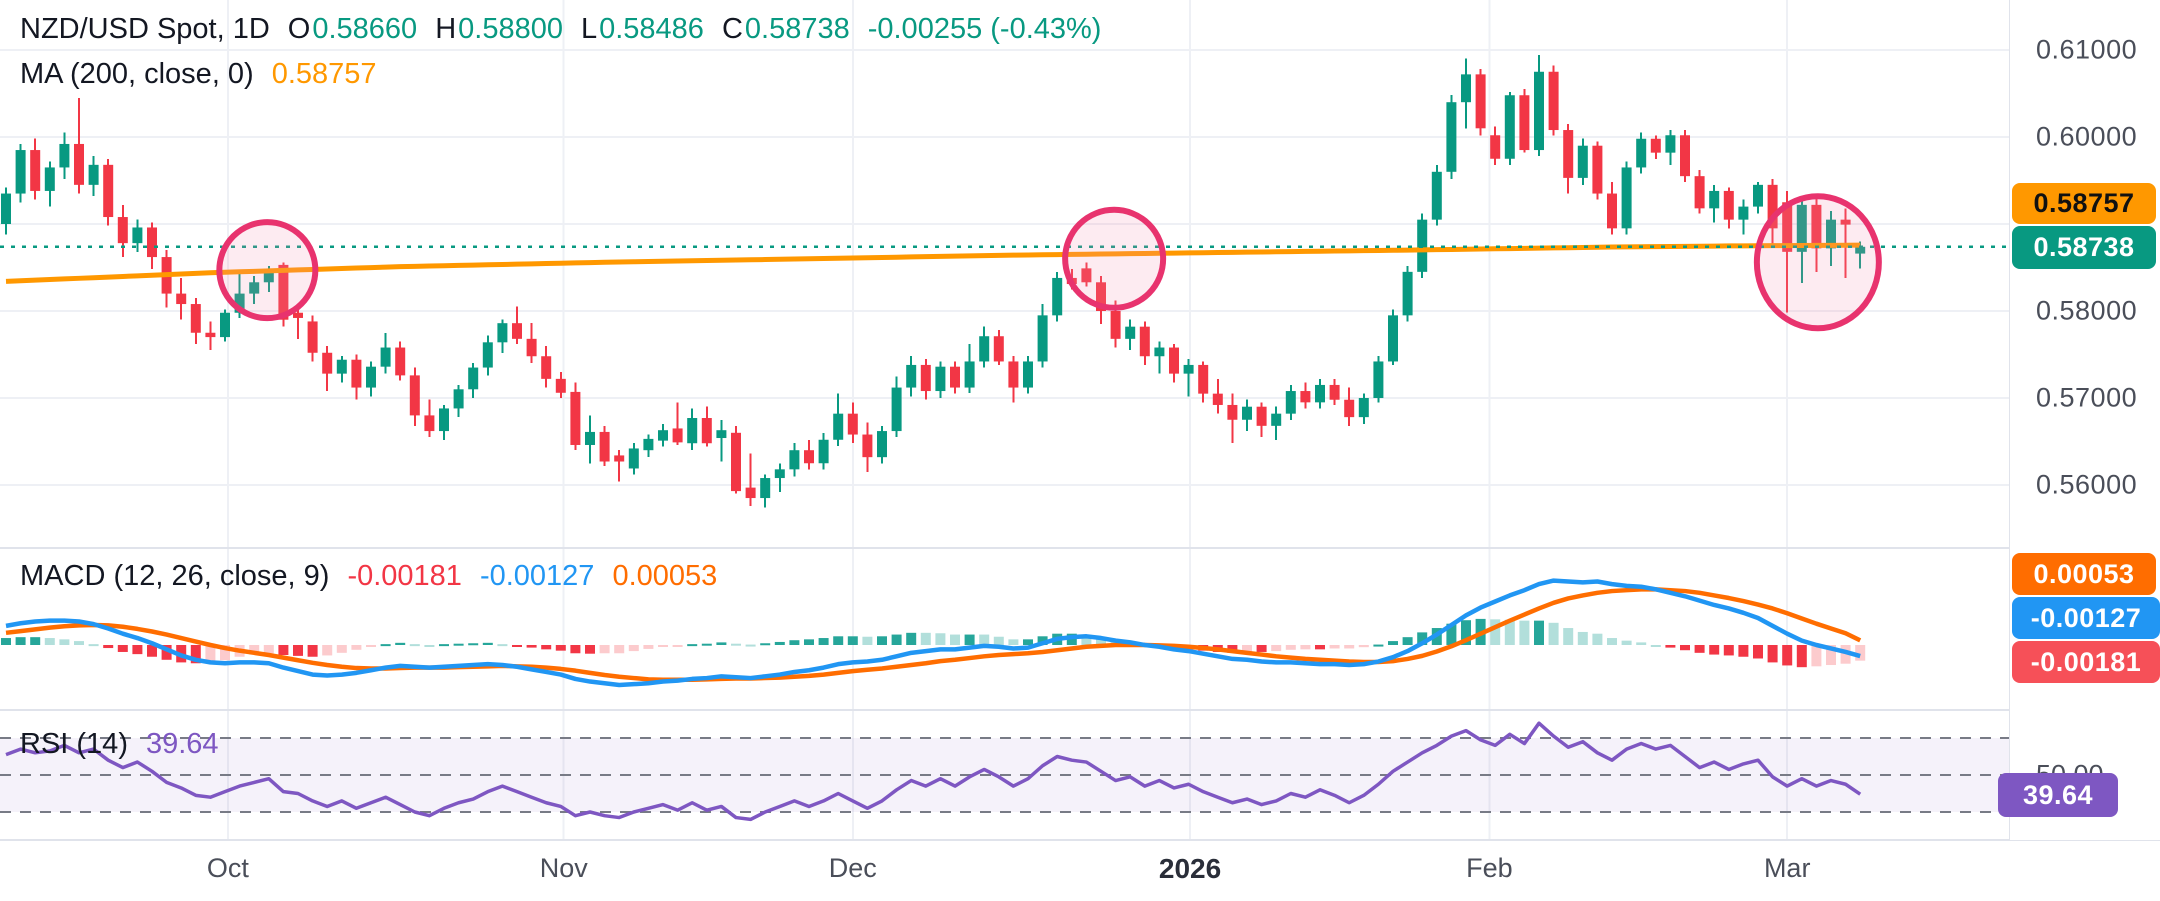 The height and width of the screenshot is (901, 2160). Describe the element at coordinates (2087, 49) in the screenshot. I see `price-tick-label: 0.61000` at that location.